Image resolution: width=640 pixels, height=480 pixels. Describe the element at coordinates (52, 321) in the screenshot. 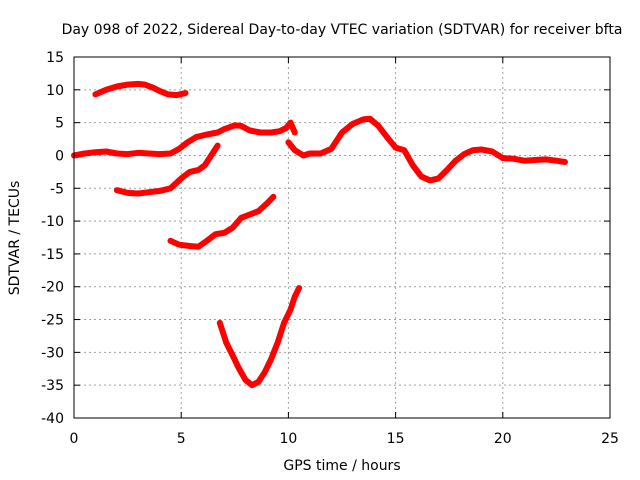

I see `y-tick-label: -25` at that location.